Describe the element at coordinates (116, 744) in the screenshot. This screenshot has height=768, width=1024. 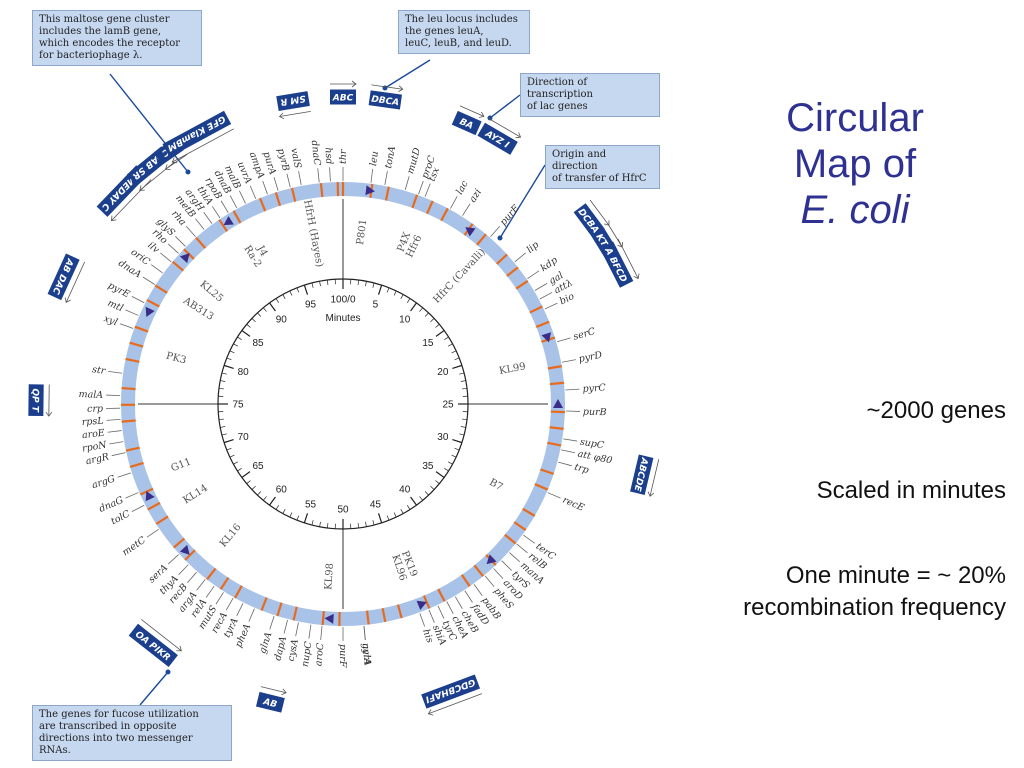
I see `fucose-callout-line: directions into two messenger RNAs.` at that location.